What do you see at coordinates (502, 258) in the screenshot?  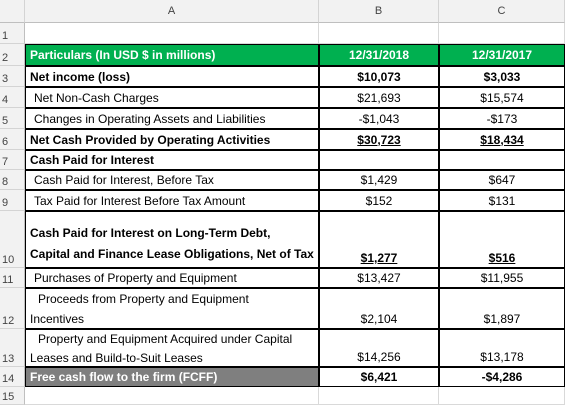 I see `interest-long-term-2017: $516` at bounding box center [502, 258].